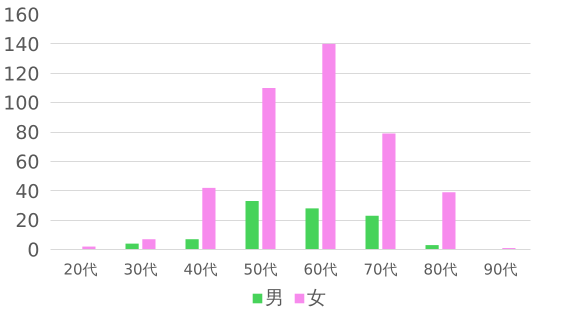 The image size is (563, 332). Describe the element at coordinates (500, 269) in the screenshot. I see `x-tick-label: 90代` at that location.